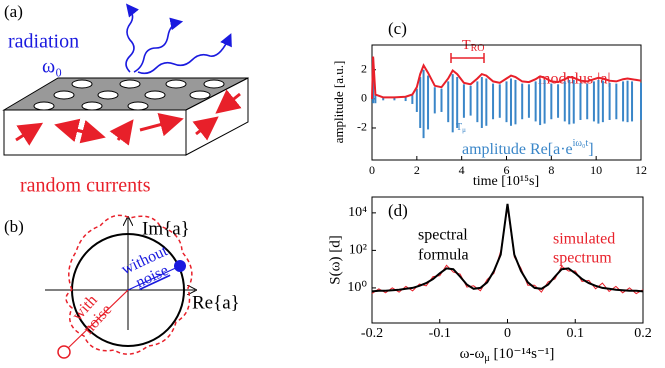 The width and height of the screenshot is (665, 368). What do you see at coordinates (397, 28) in the screenshot?
I see `panel-label: (c)` at bounding box center [397, 28].